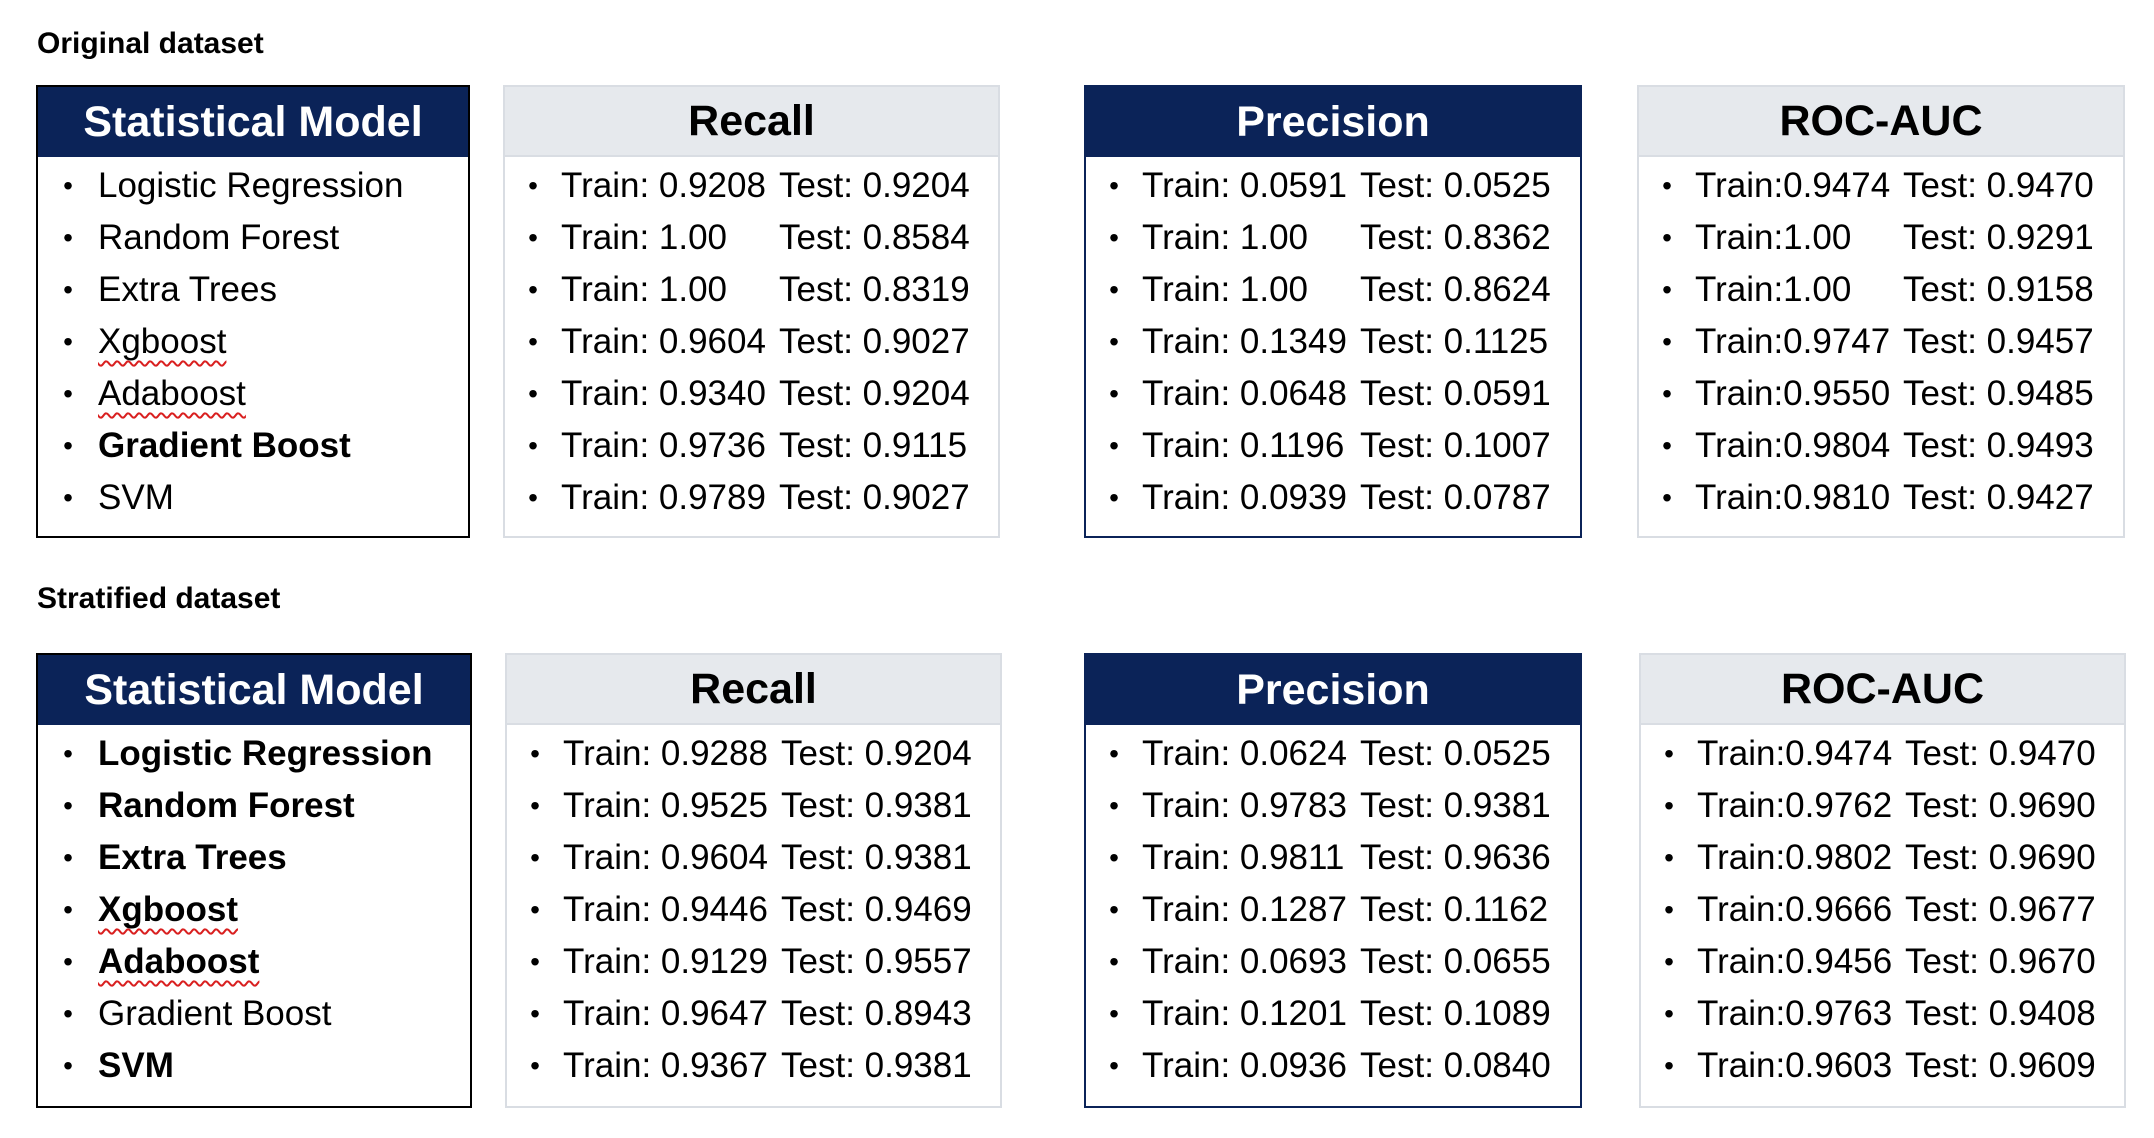 The width and height of the screenshot is (2154, 1138). I want to click on model-name: Extra Trees, so click(187, 289).